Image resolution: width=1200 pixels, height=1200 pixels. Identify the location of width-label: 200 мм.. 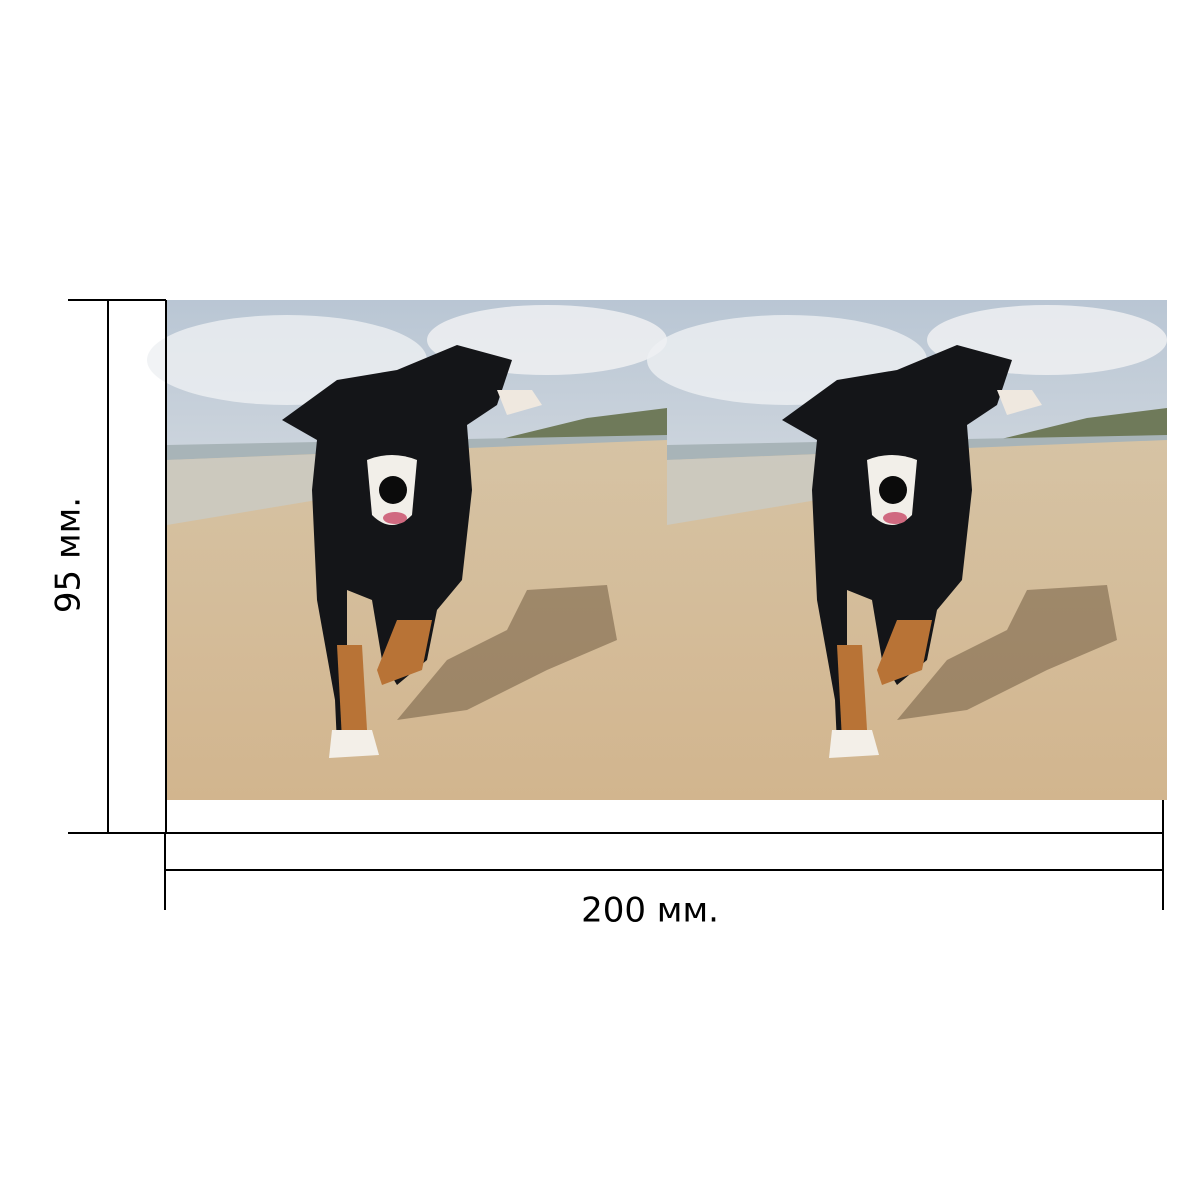
(650, 911).